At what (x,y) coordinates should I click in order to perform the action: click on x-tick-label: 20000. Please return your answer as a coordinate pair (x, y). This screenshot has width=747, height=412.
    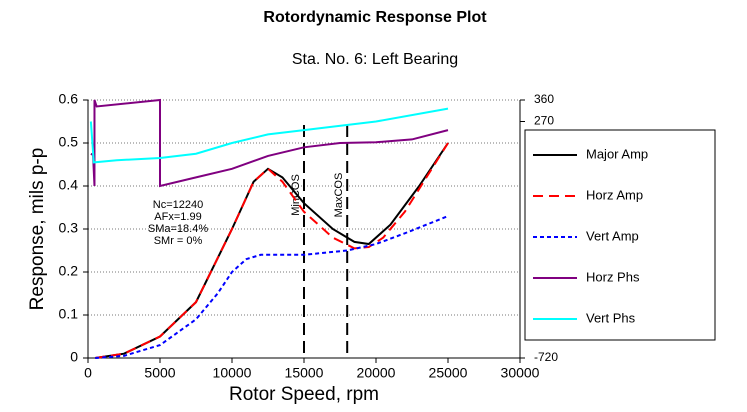
    Looking at the image, I should click on (376, 373).